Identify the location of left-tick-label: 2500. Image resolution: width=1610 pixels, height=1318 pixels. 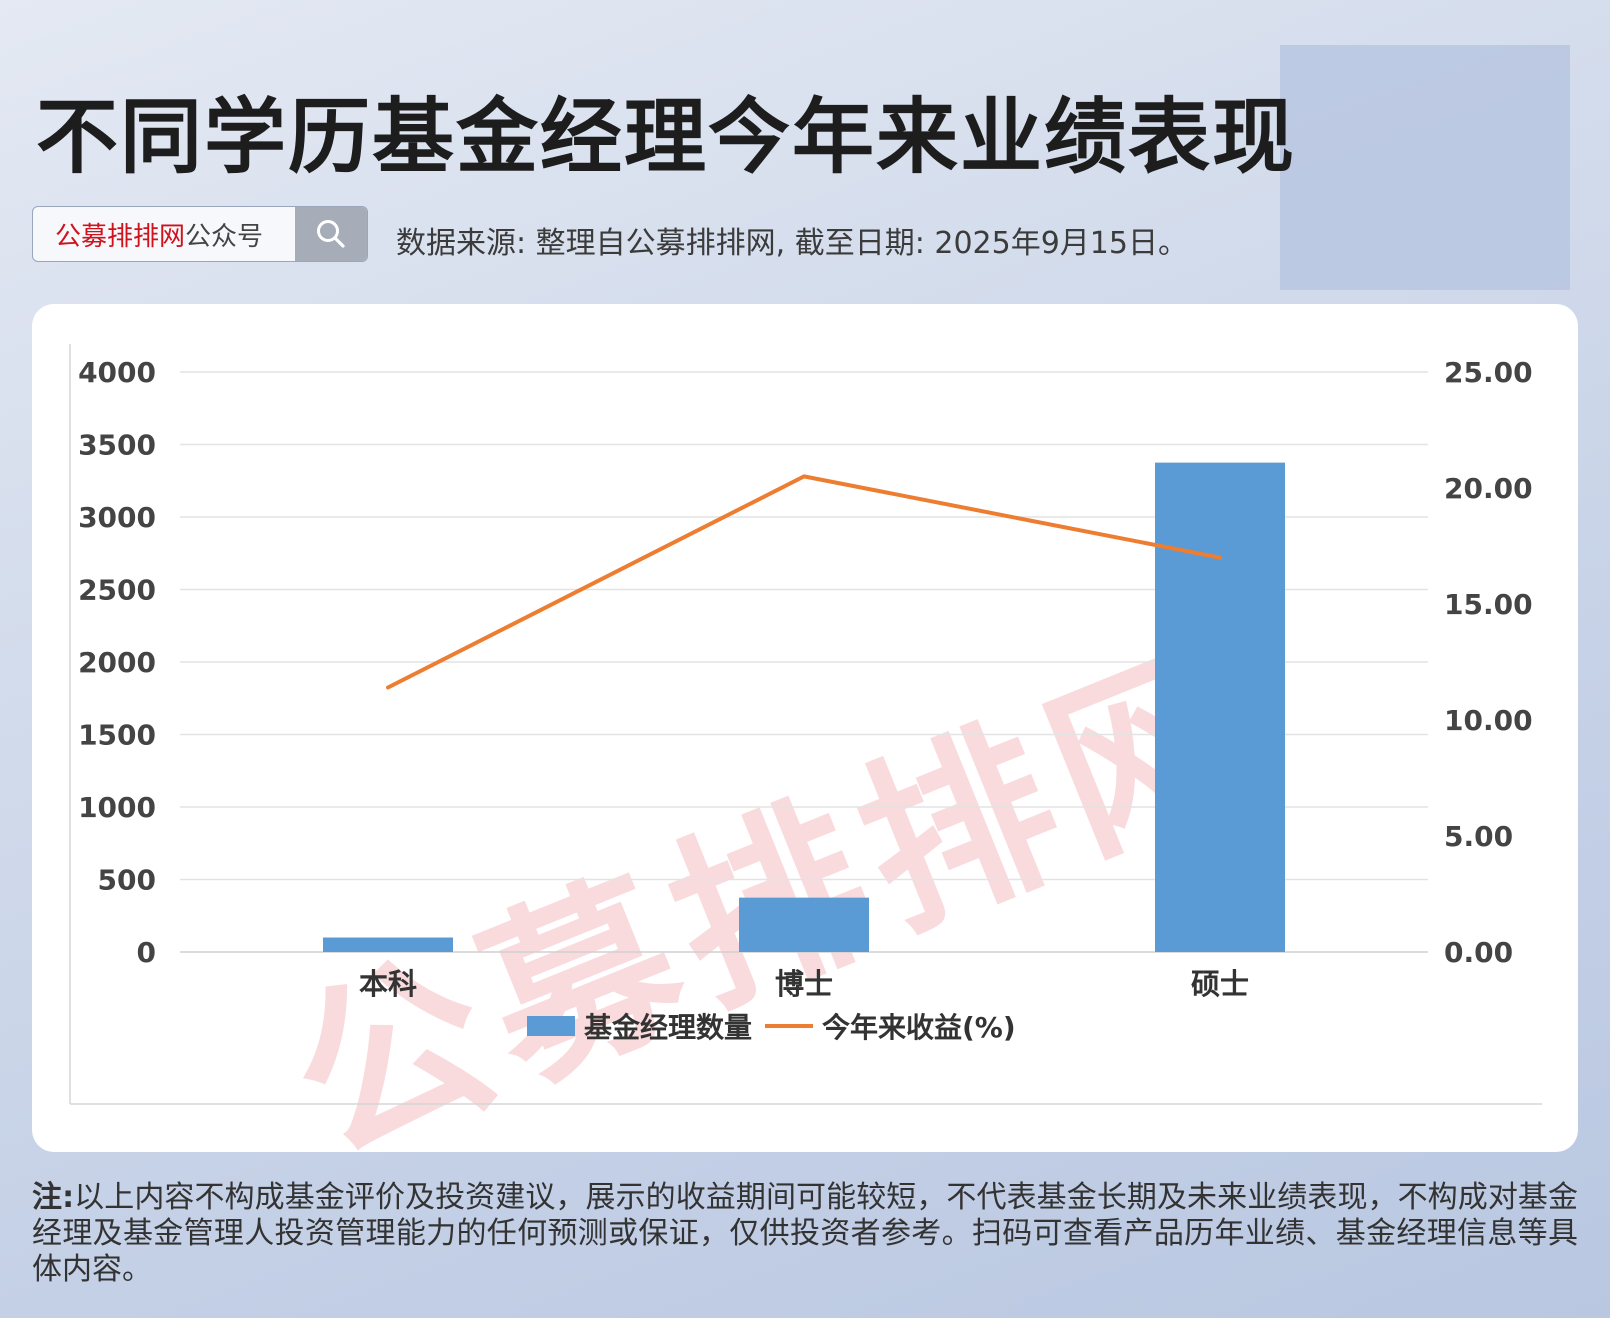
(117, 590).